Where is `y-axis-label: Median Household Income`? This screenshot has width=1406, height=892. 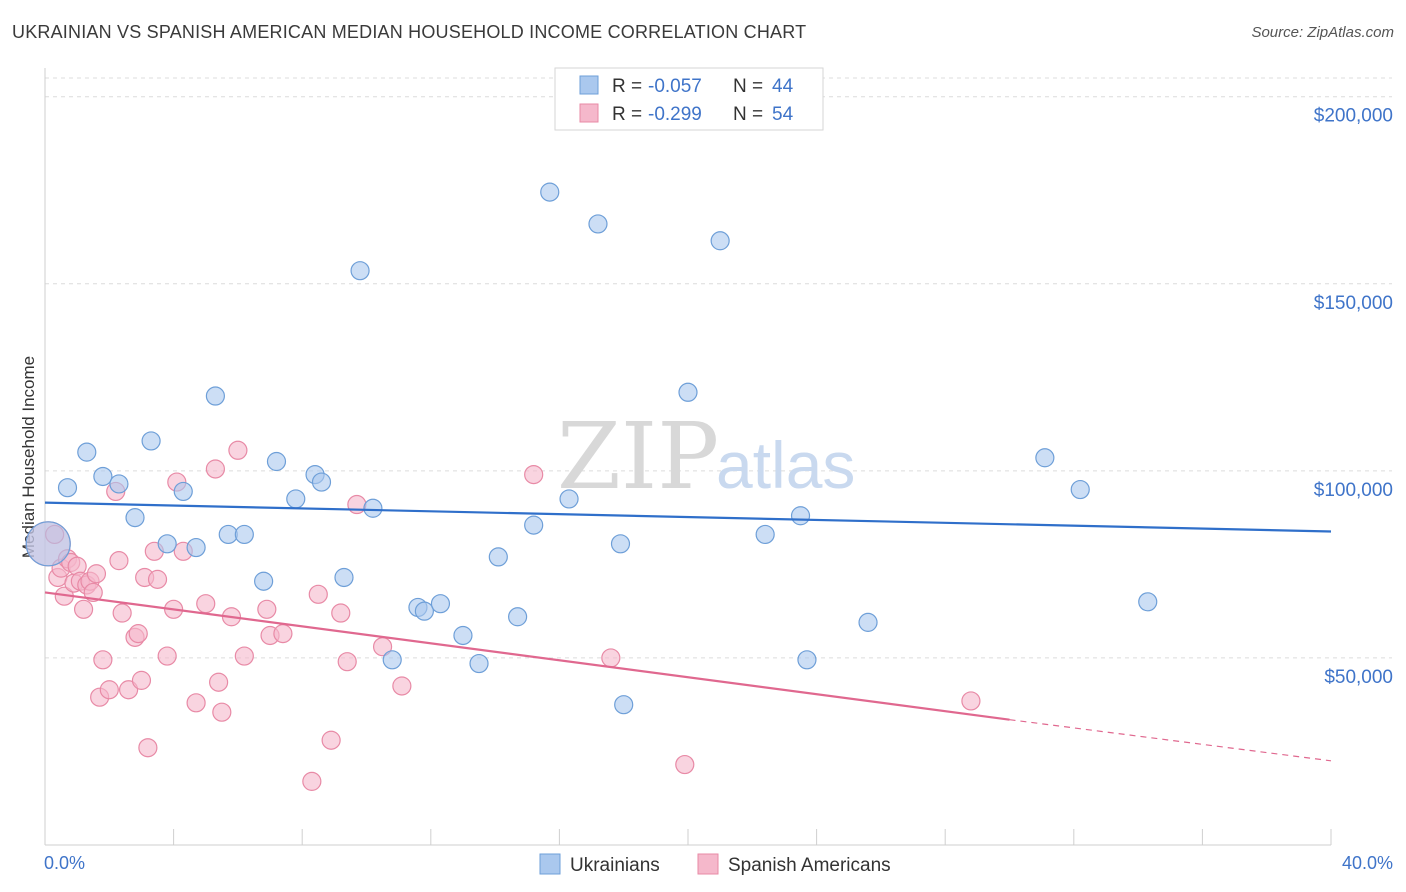
y-axis-label: Median Household Income is located at coordinates (28, 457).